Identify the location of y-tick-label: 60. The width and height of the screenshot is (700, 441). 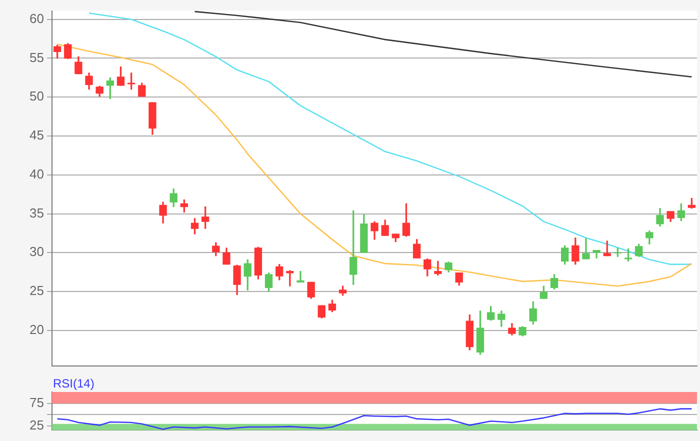
(37, 18).